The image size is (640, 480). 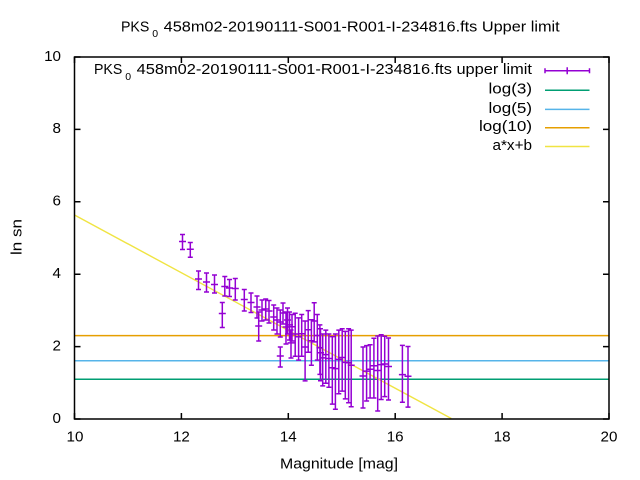 I want to click on svg-text: 18, so click(x=502, y=437).